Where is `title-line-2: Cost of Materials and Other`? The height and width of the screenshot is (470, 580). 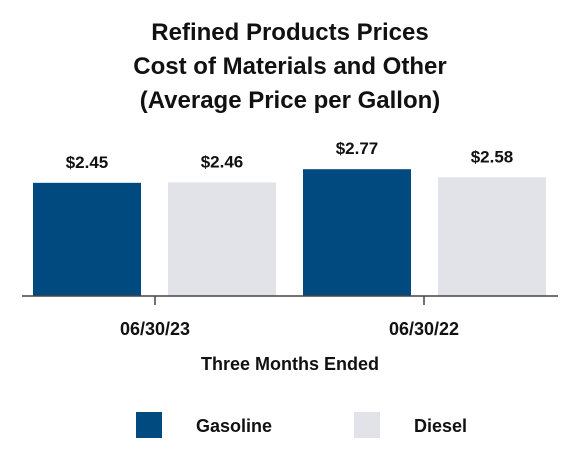 title-line-2: Cost of Materials and Other is located at coordinates (289, 66).